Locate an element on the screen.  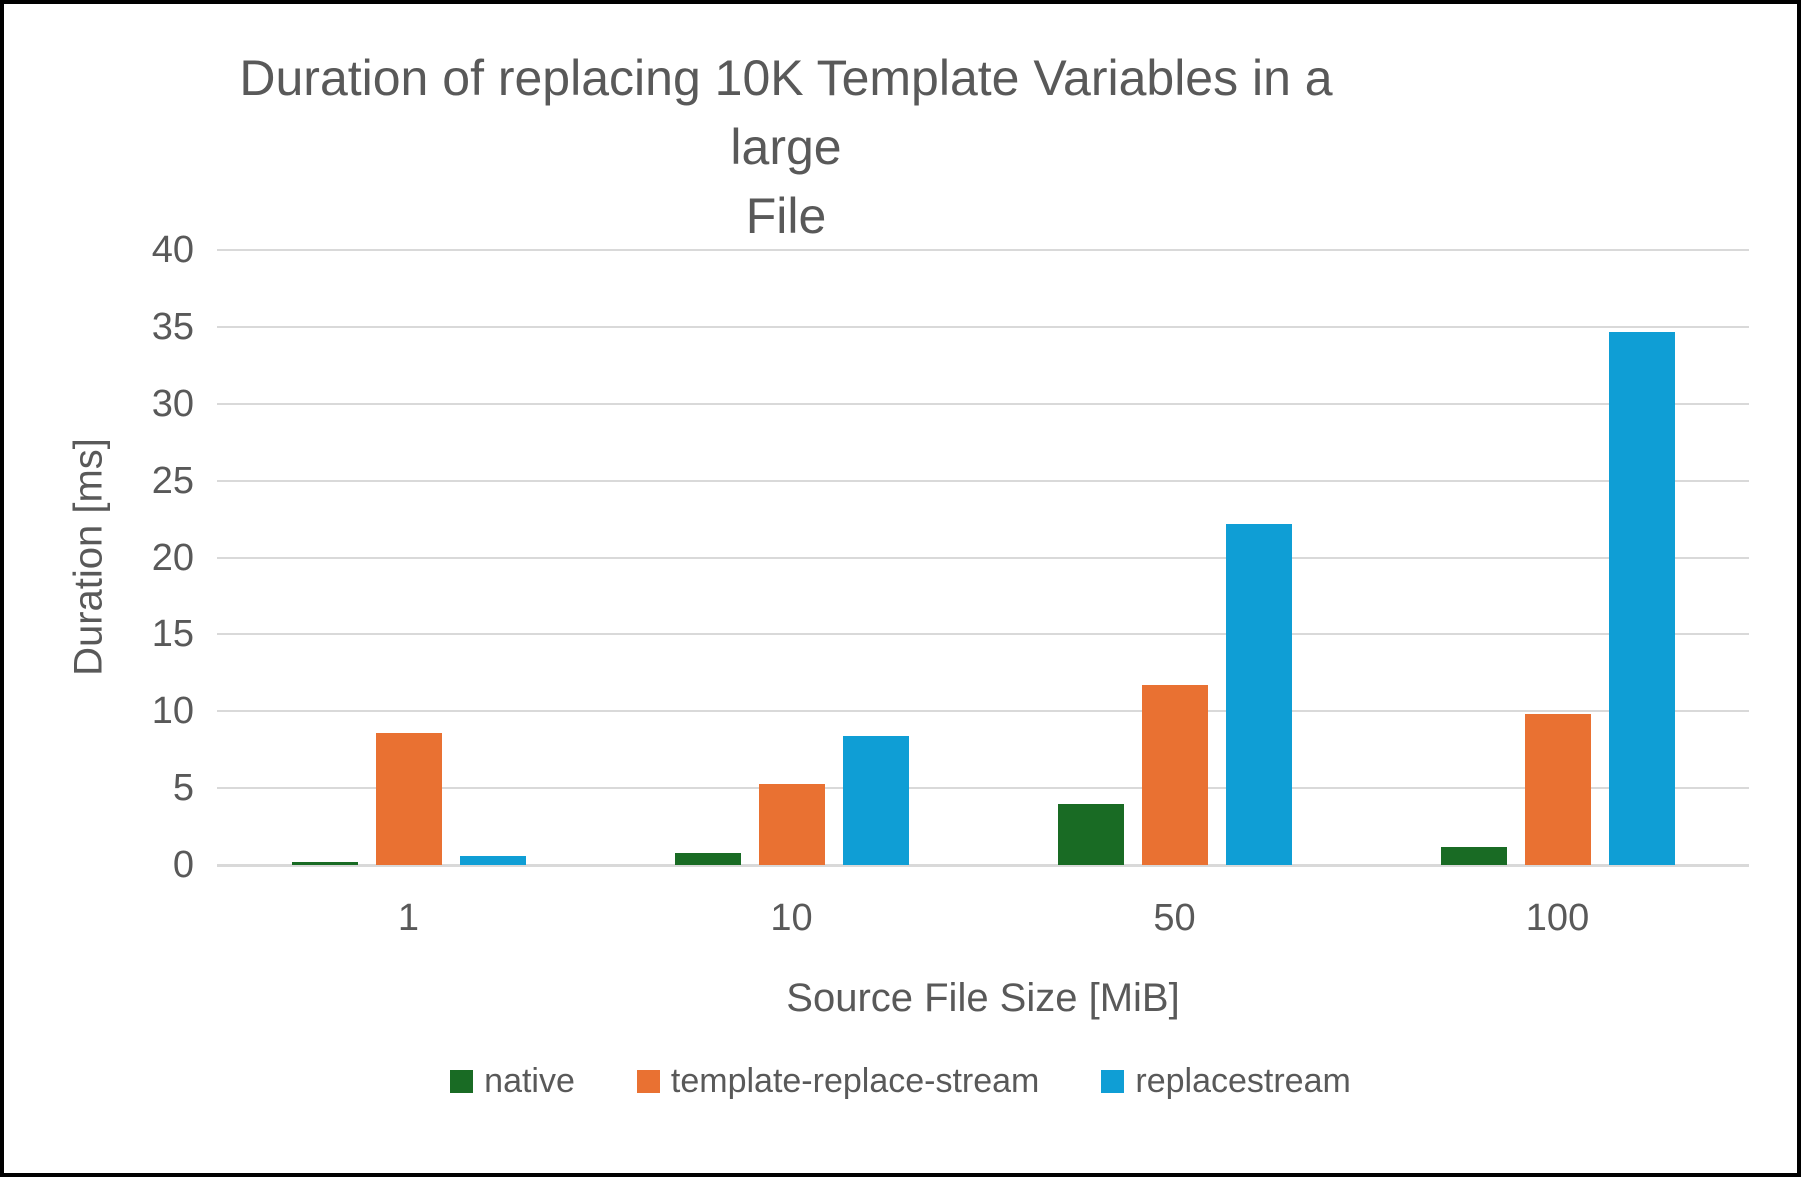
x-axis-title: Source File Size [MiB] is located at coordinates (983, 998).